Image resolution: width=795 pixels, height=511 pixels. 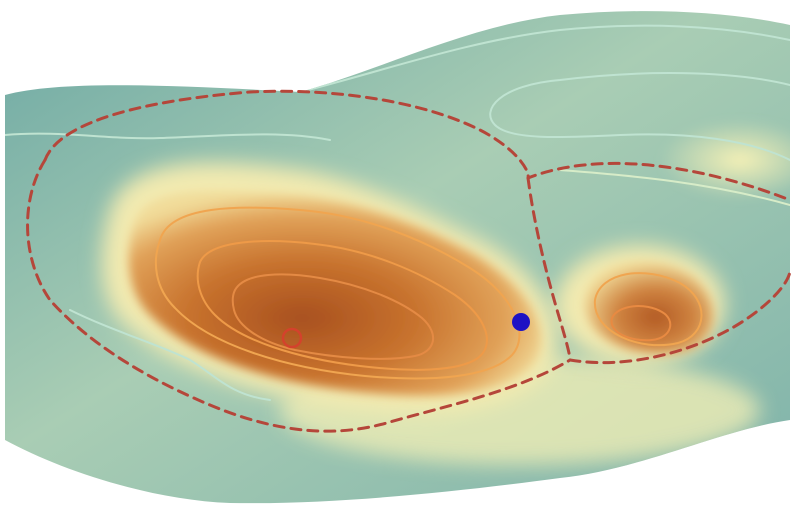 I want to click on contour-line-basin-inner, so click(x=332, y=316).